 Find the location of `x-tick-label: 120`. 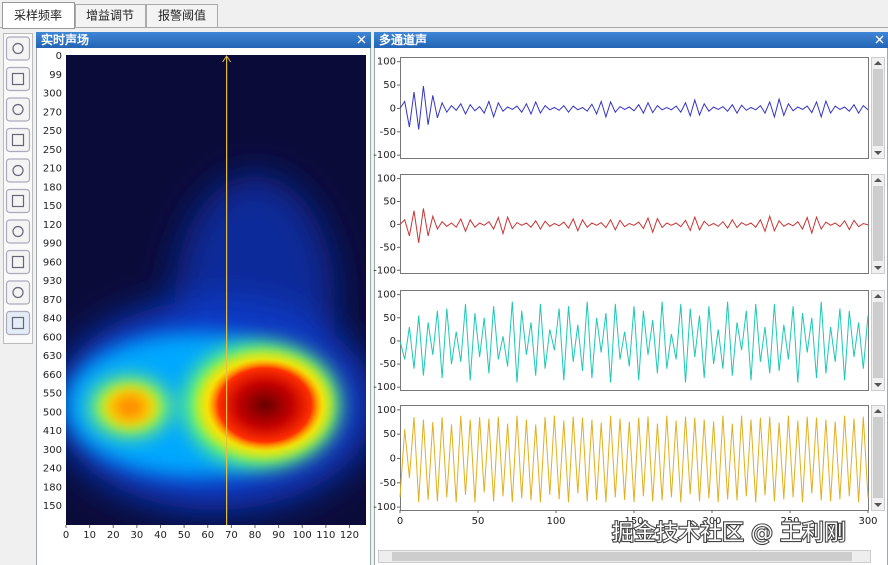

x-tick-label: 120 is located at coordinates (349, 535).